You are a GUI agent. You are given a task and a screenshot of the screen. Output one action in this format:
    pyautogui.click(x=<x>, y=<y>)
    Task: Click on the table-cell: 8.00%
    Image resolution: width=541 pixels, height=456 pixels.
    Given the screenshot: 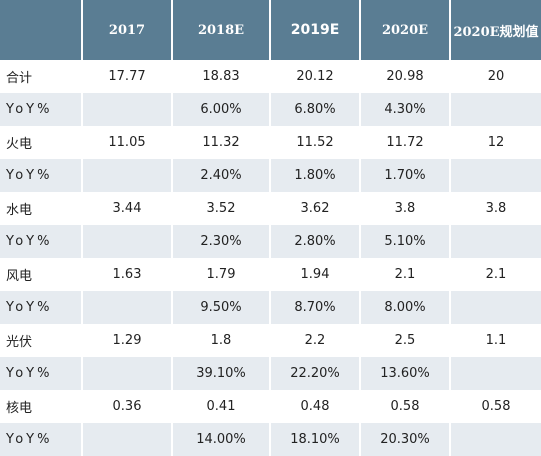 What is the action you would take?
    pyautogui.click(x=405, y=307)
    